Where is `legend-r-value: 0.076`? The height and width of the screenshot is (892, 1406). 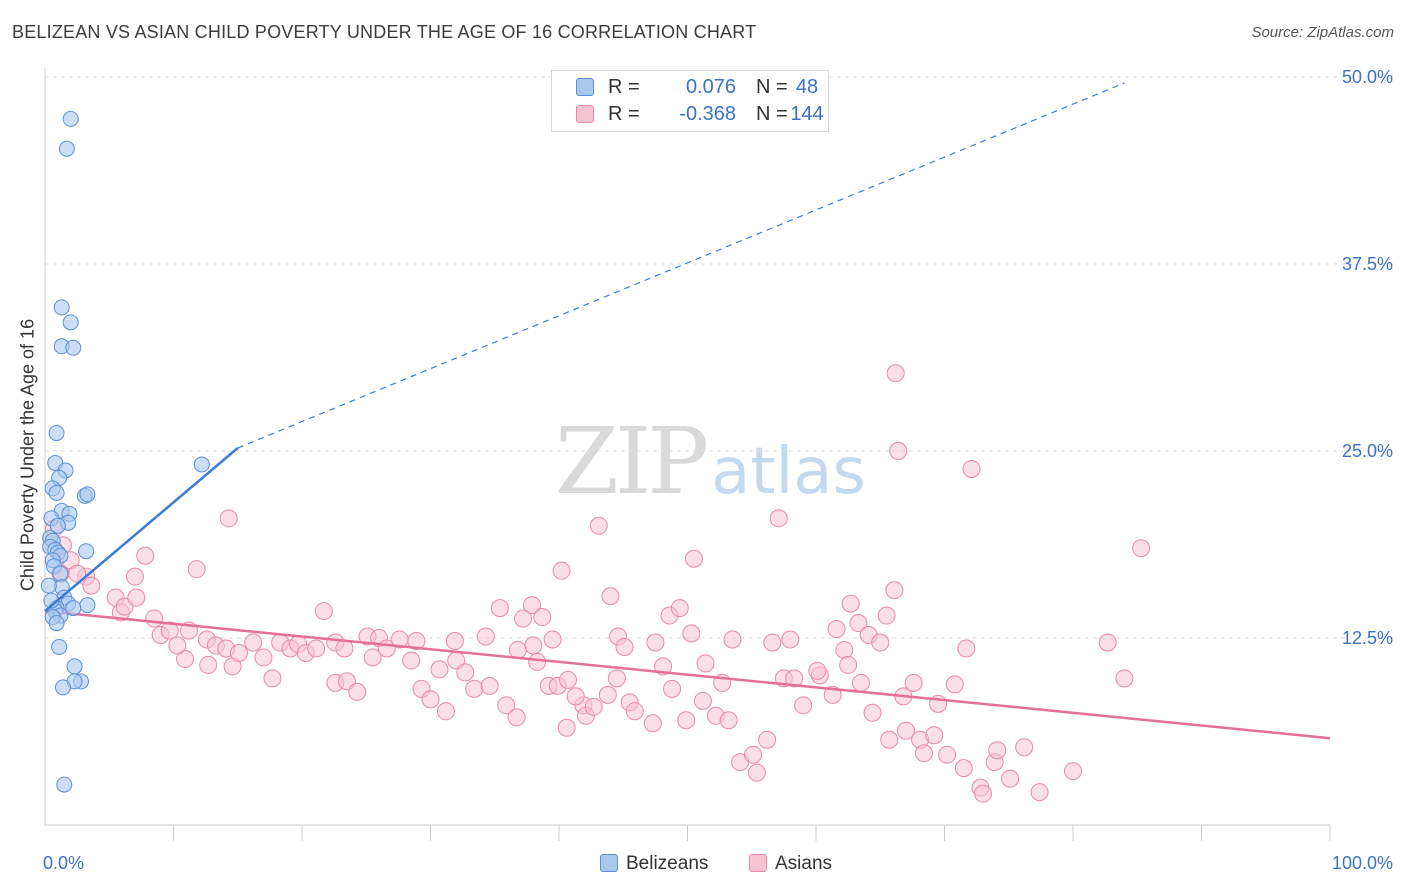 legend-r-value: 0.076 is located at coordinates (710, 87).